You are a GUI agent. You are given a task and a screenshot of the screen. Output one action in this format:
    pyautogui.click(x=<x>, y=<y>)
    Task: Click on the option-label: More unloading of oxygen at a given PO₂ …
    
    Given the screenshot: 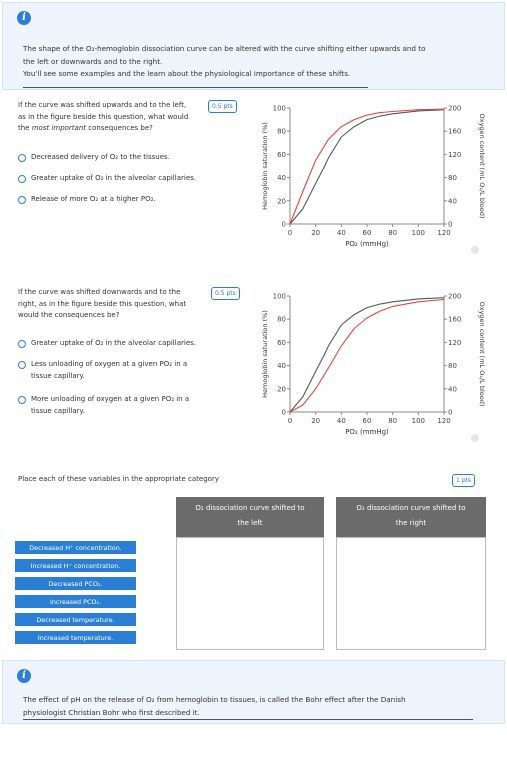 What is the action you would take?
    pyautogui.click(x=110, y=405)
    